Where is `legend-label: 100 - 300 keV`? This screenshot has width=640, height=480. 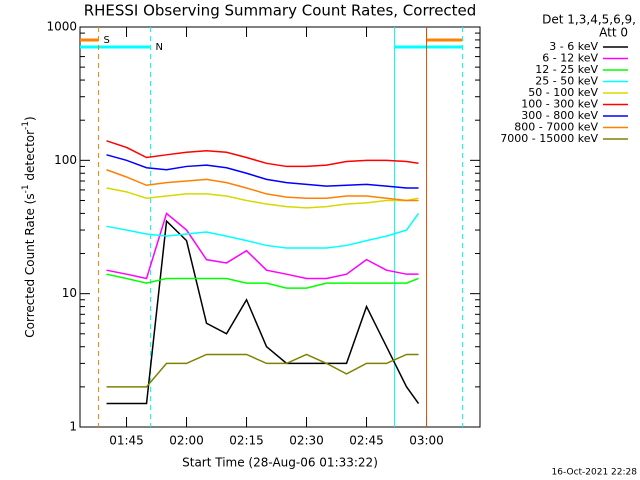 legend-label: 100 - 300 keV is located at coordinates (559, 104).